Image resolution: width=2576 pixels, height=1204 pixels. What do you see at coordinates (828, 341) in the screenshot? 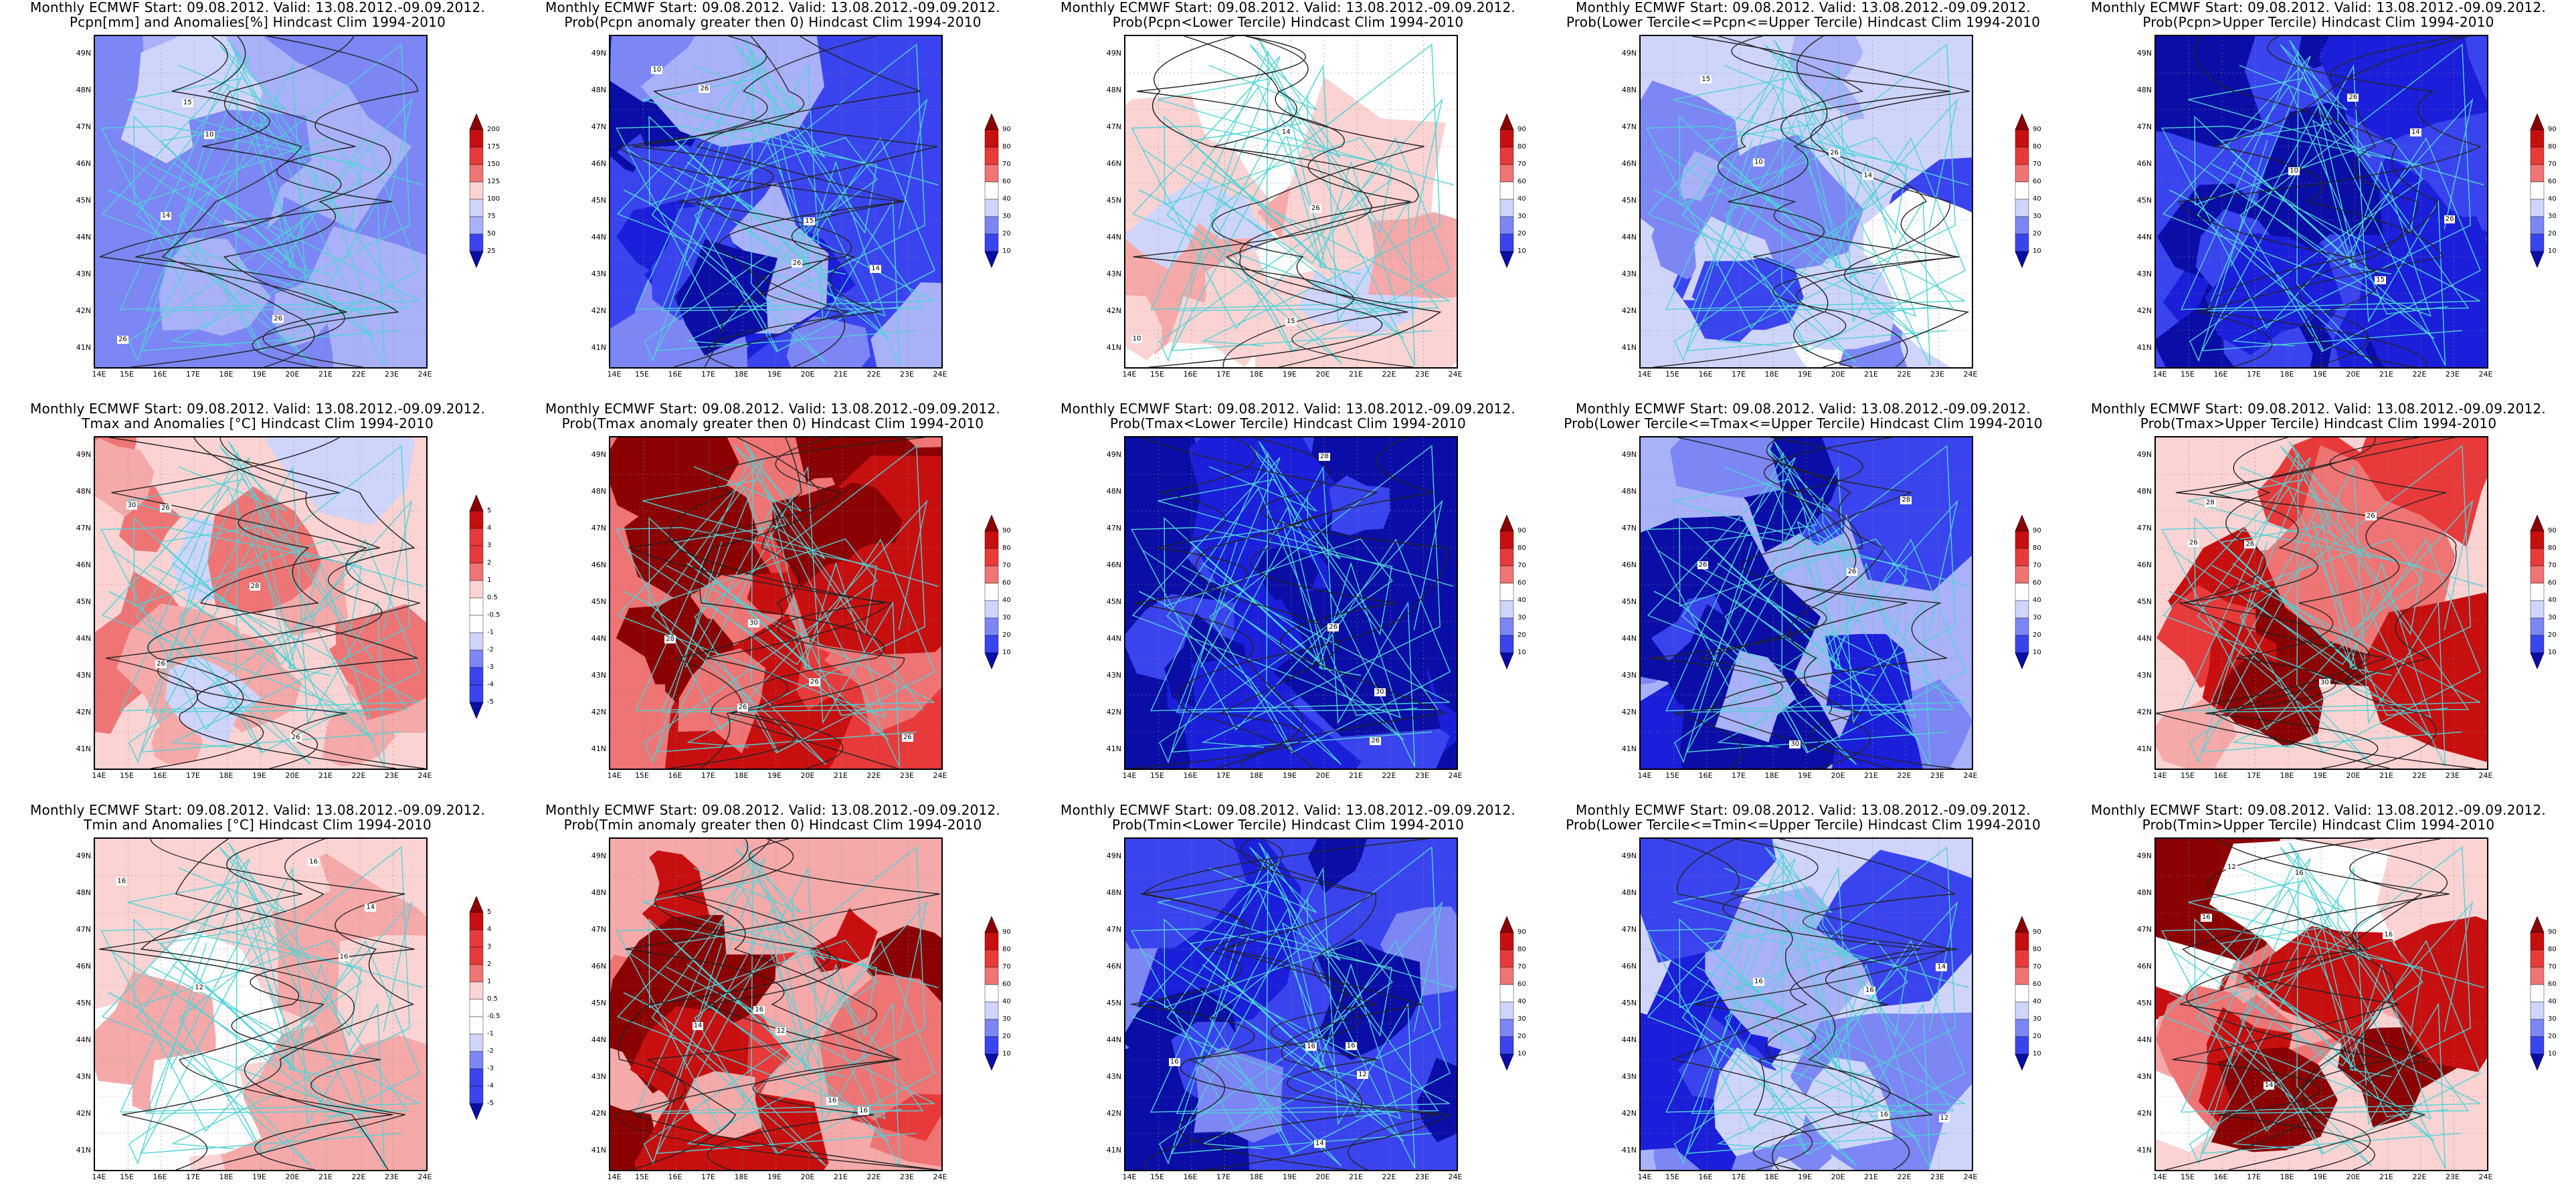
I see `field-shade-region` at bounding box center [828, 341].